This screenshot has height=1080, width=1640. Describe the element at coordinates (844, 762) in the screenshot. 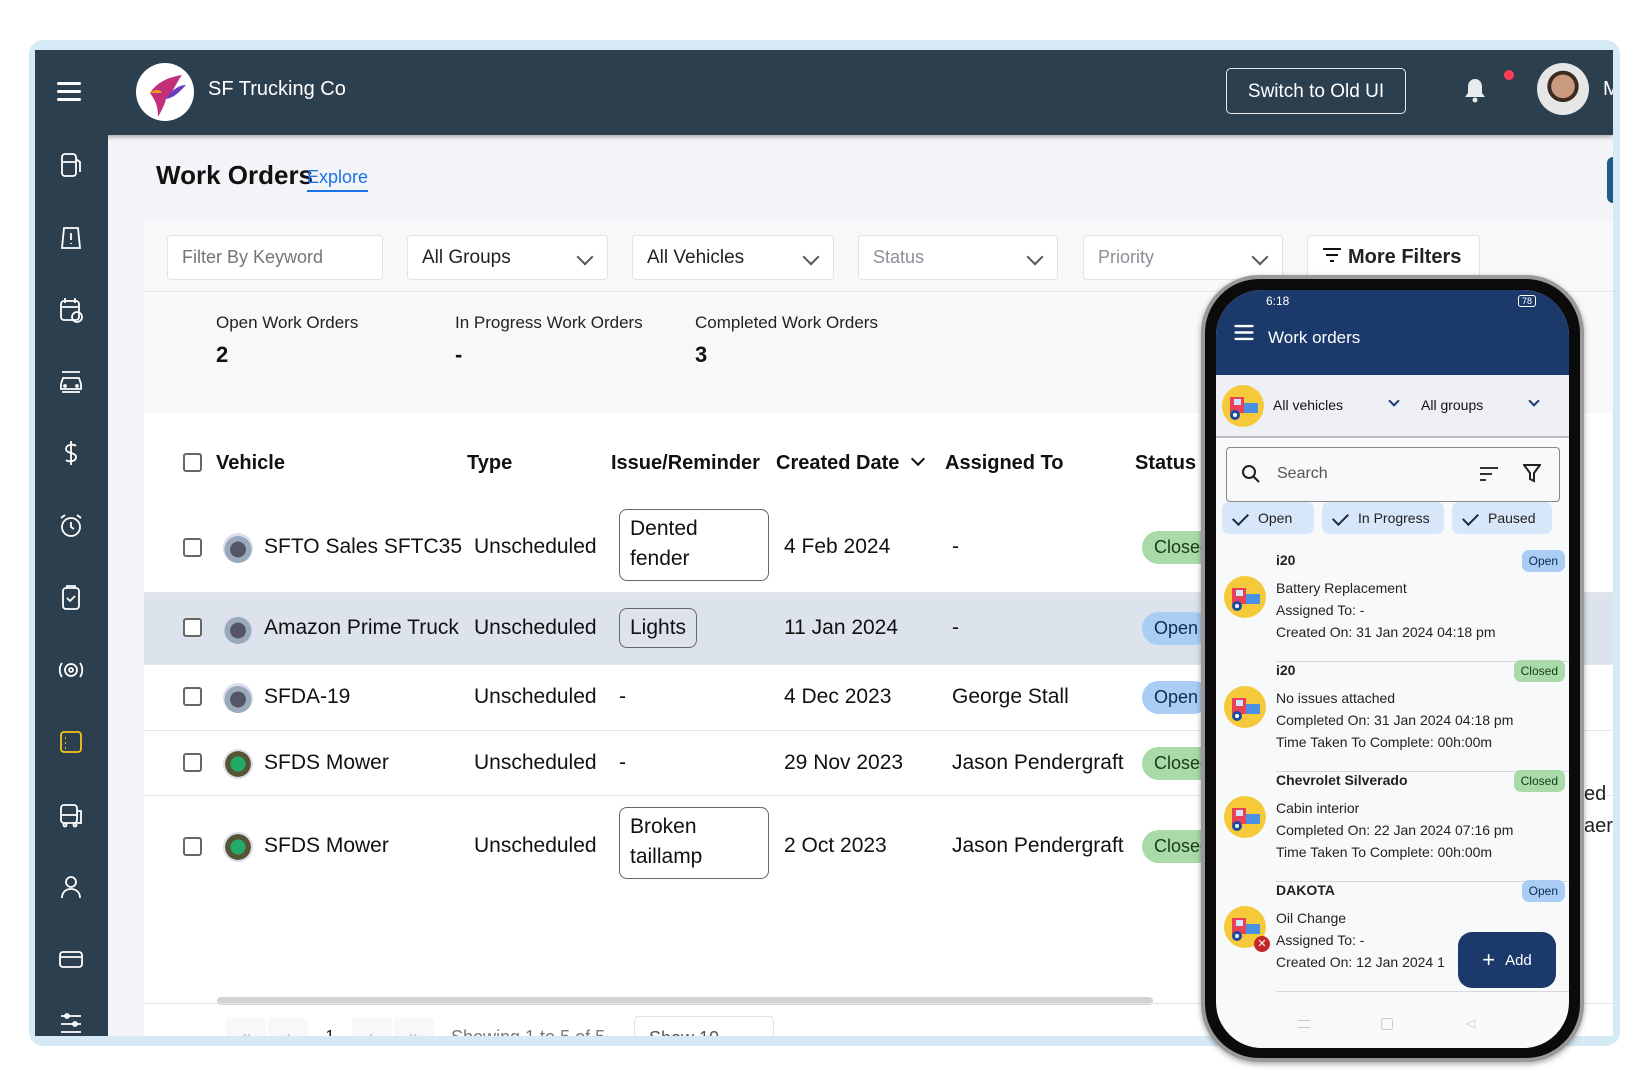

I see `created-date: 29 Nov 2023` at that location.